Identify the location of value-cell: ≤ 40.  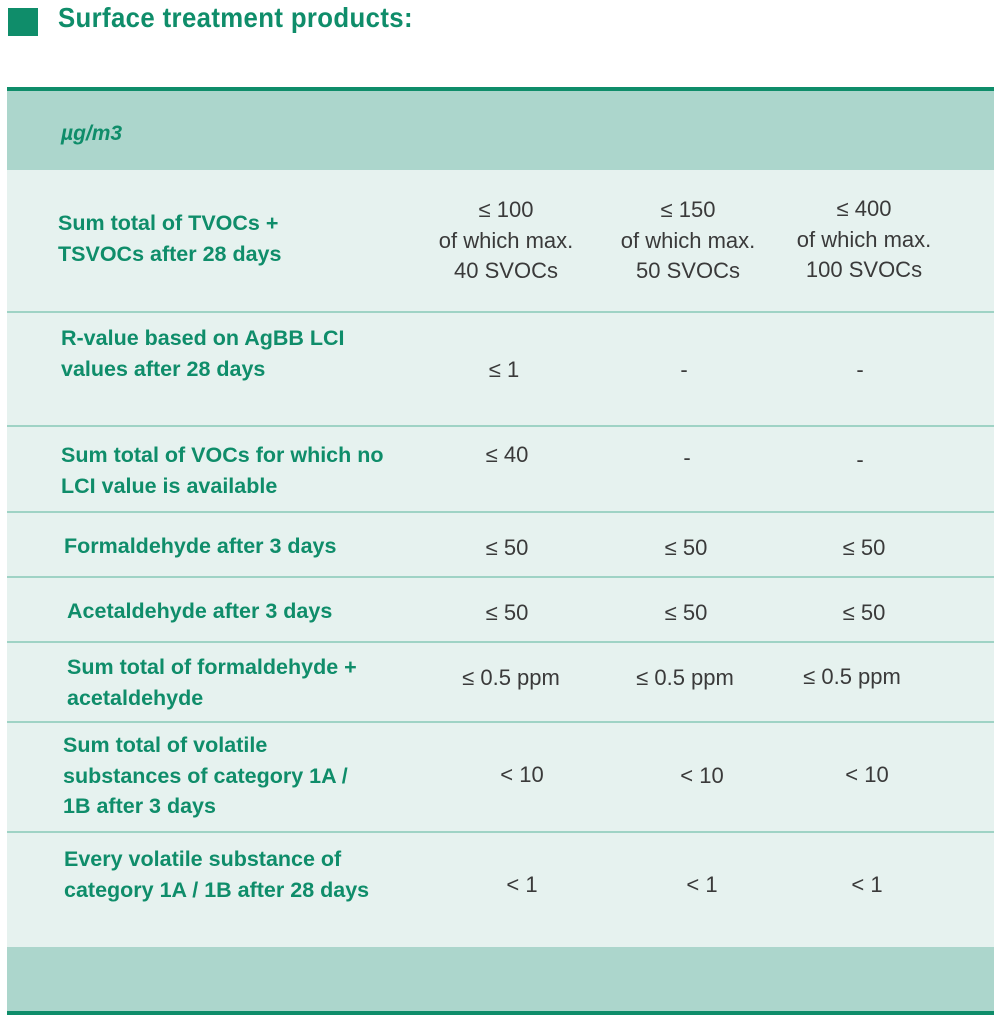
(507, 454).